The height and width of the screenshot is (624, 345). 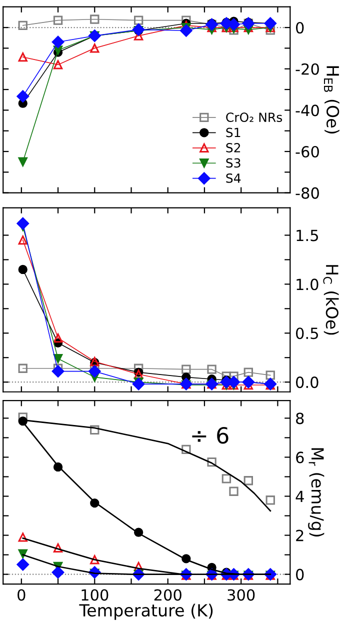 I want to click on x-tick-label: 300, so click(x=241, y=595).